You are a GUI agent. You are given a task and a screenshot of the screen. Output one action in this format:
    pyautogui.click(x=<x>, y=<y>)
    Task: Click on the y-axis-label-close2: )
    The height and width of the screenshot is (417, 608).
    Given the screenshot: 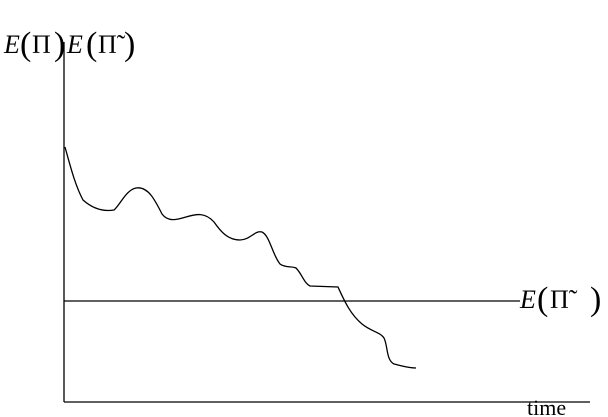 What is the action you would take?
    pyautogui.click(x=129, y=44)
    